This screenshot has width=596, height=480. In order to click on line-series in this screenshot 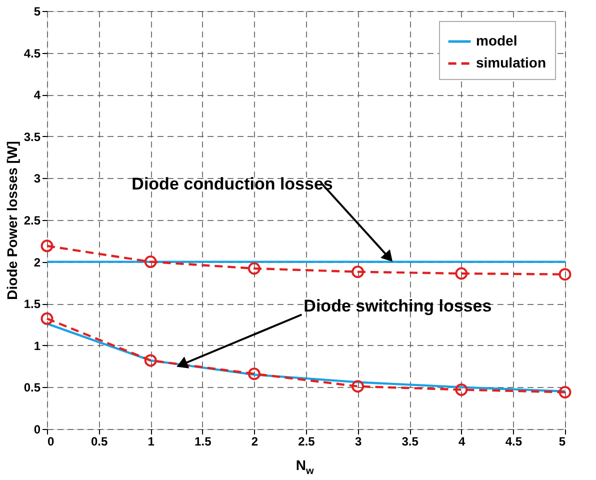, I will do `click(306, 357)`.